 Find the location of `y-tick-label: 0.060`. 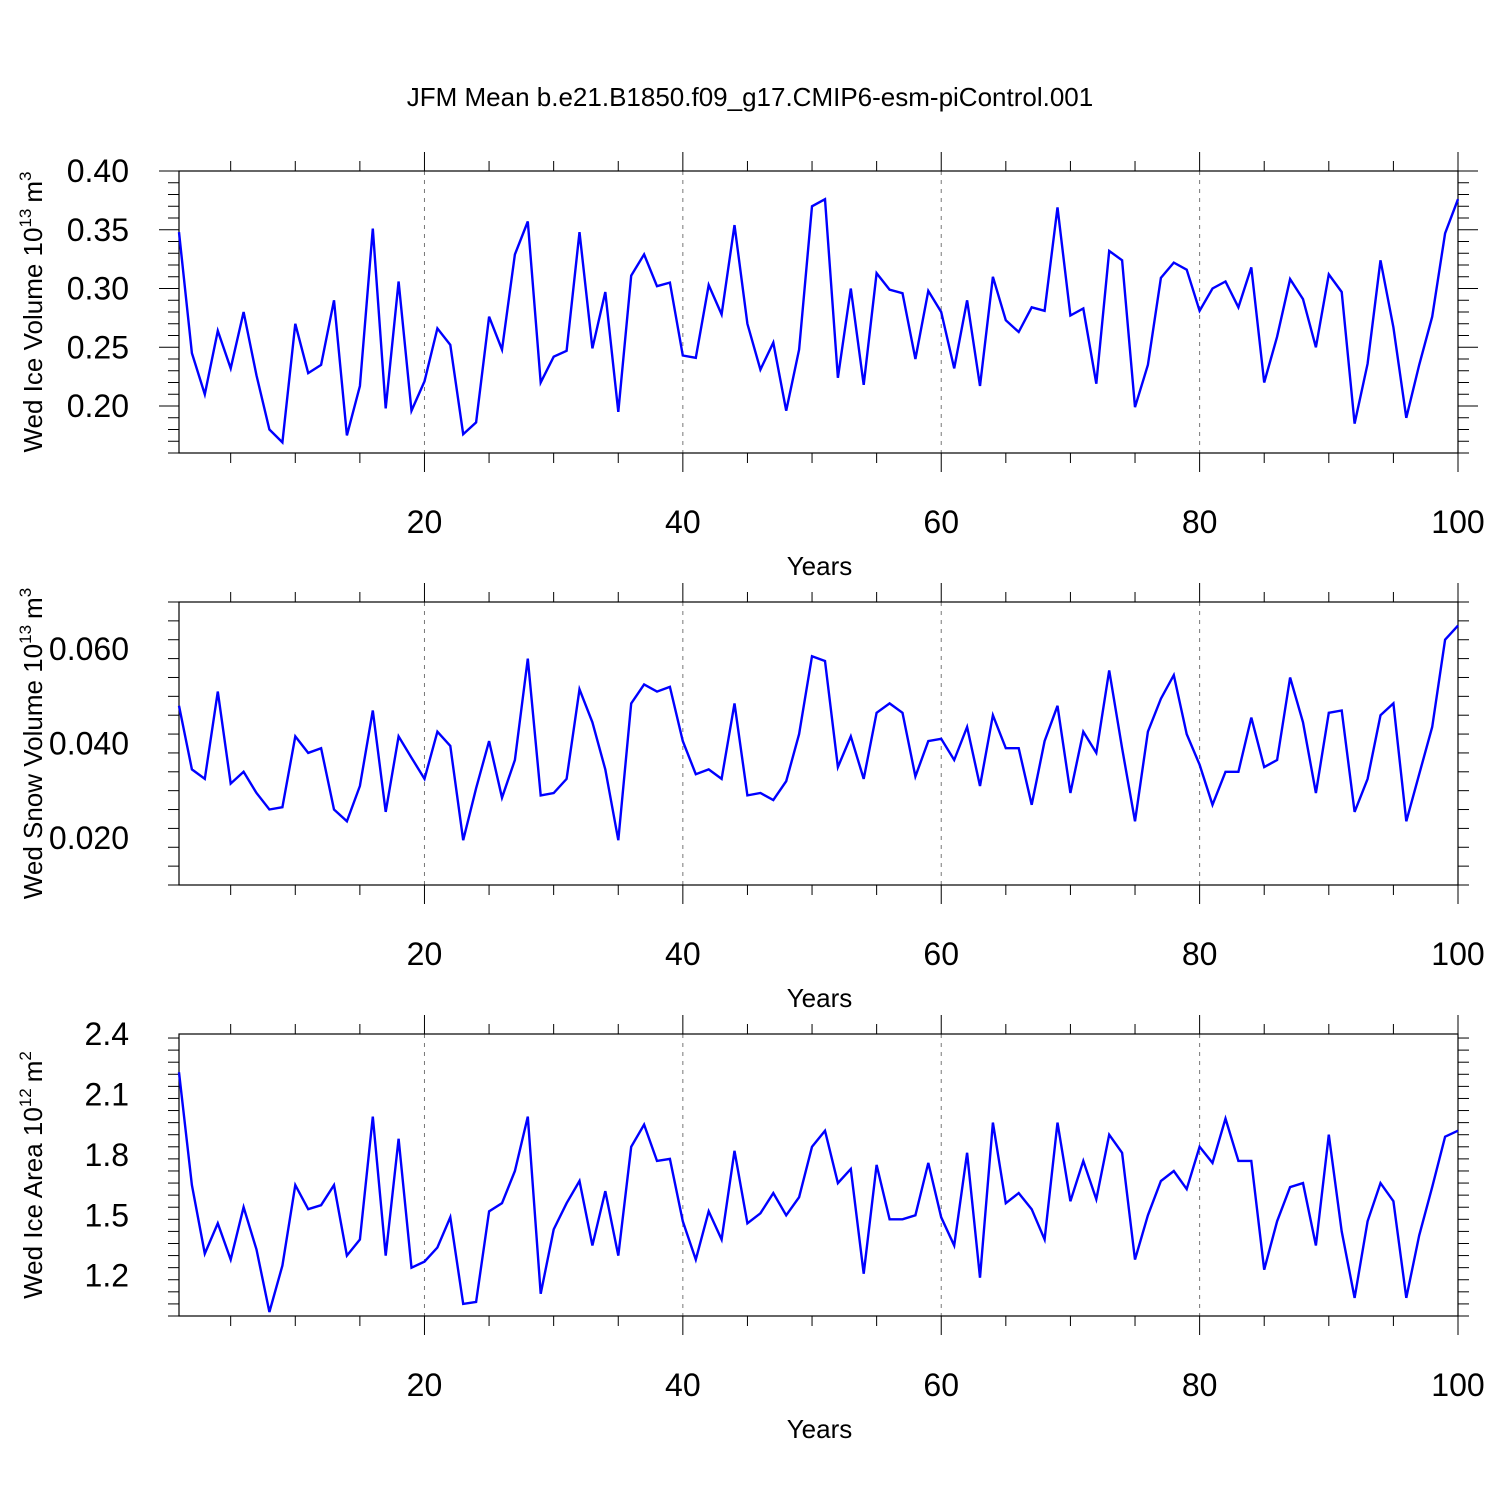

y-tick-label: 0.060 is located at coordinates (89, 649).